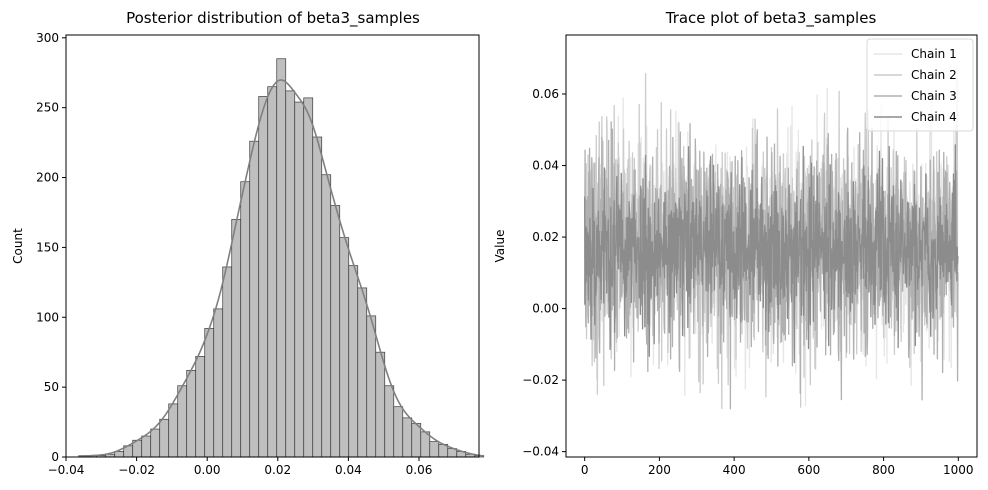 The height and width of the screenshot is (490, 988). I want to click on trace-x-tick-label: 400, so click(734, 470).